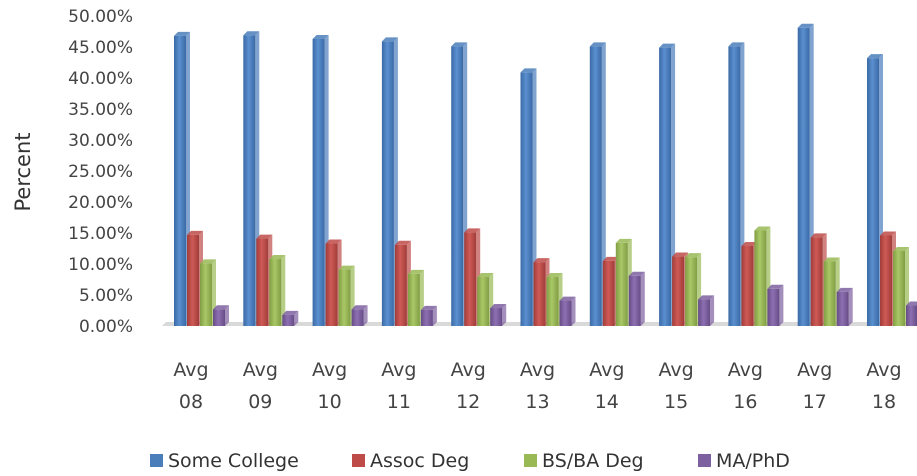 The image size is (917, 476). I want to click on legend-label: BS/BA Deg, so click(593, 461).